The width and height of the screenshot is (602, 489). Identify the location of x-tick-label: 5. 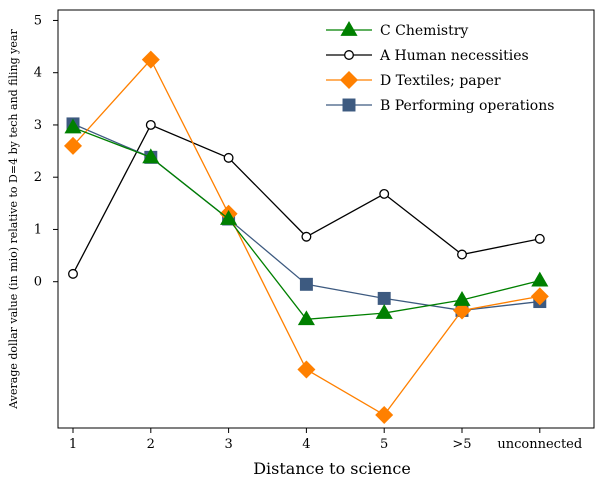
(384, 444).